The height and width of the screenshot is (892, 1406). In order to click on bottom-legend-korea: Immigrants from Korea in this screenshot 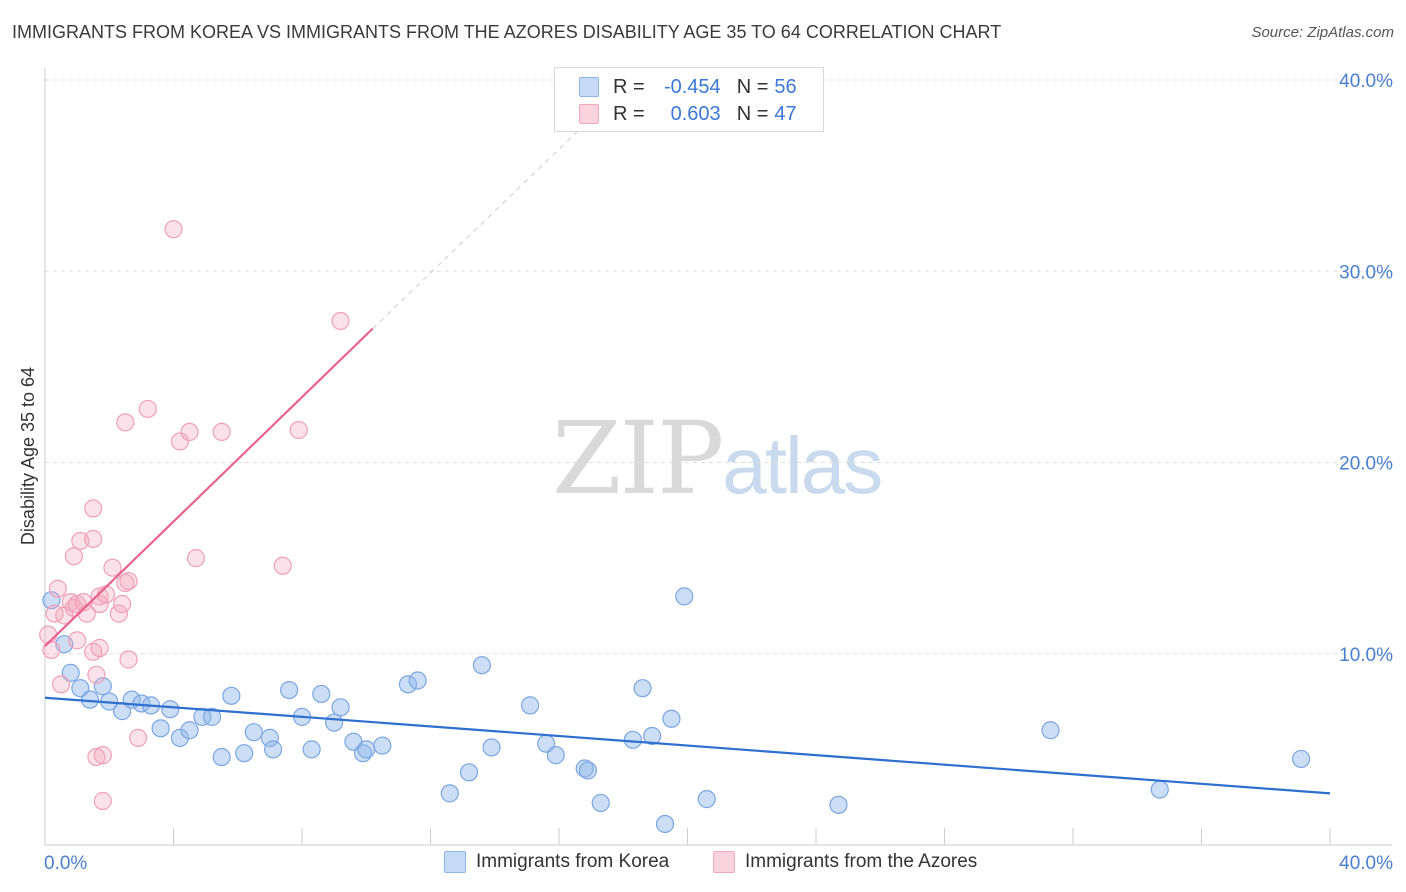, I will do `click(556, 862)`.